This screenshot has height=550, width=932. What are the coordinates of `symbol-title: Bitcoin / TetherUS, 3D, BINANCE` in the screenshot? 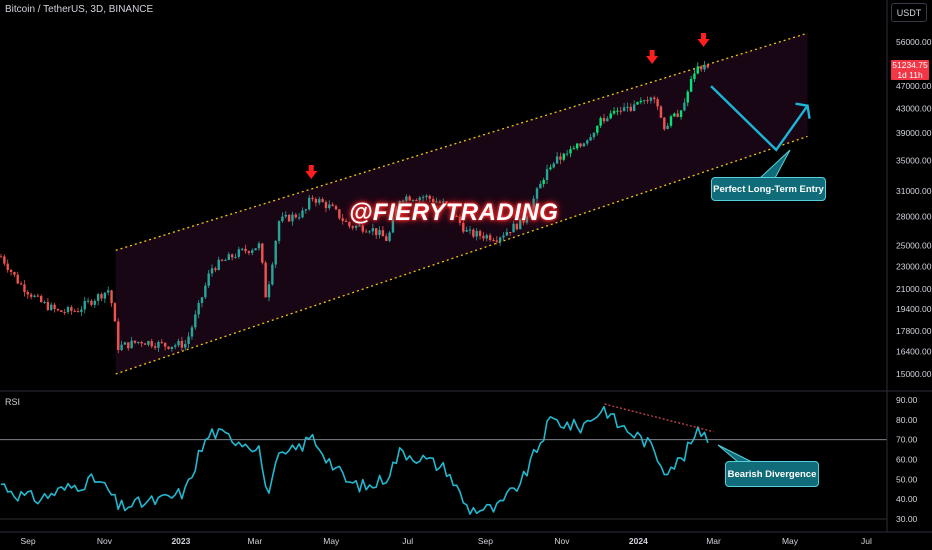 It's located at (79, 9).